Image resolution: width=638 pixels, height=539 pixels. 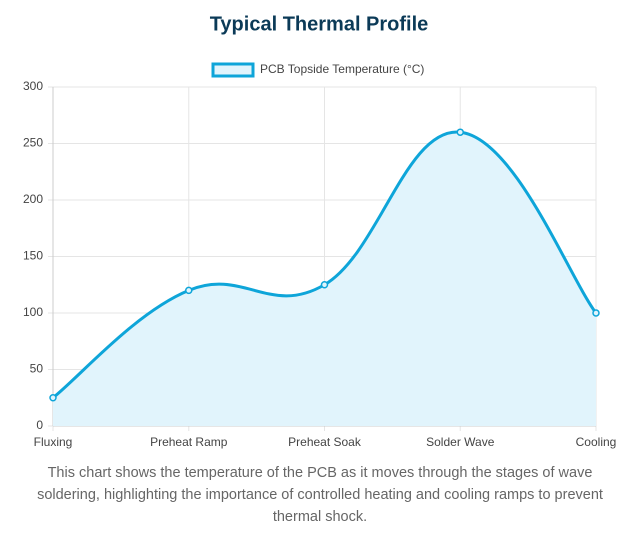 I want to click on legend-label: PCB Topside Temperature (°C), so click(x=342, y=69).